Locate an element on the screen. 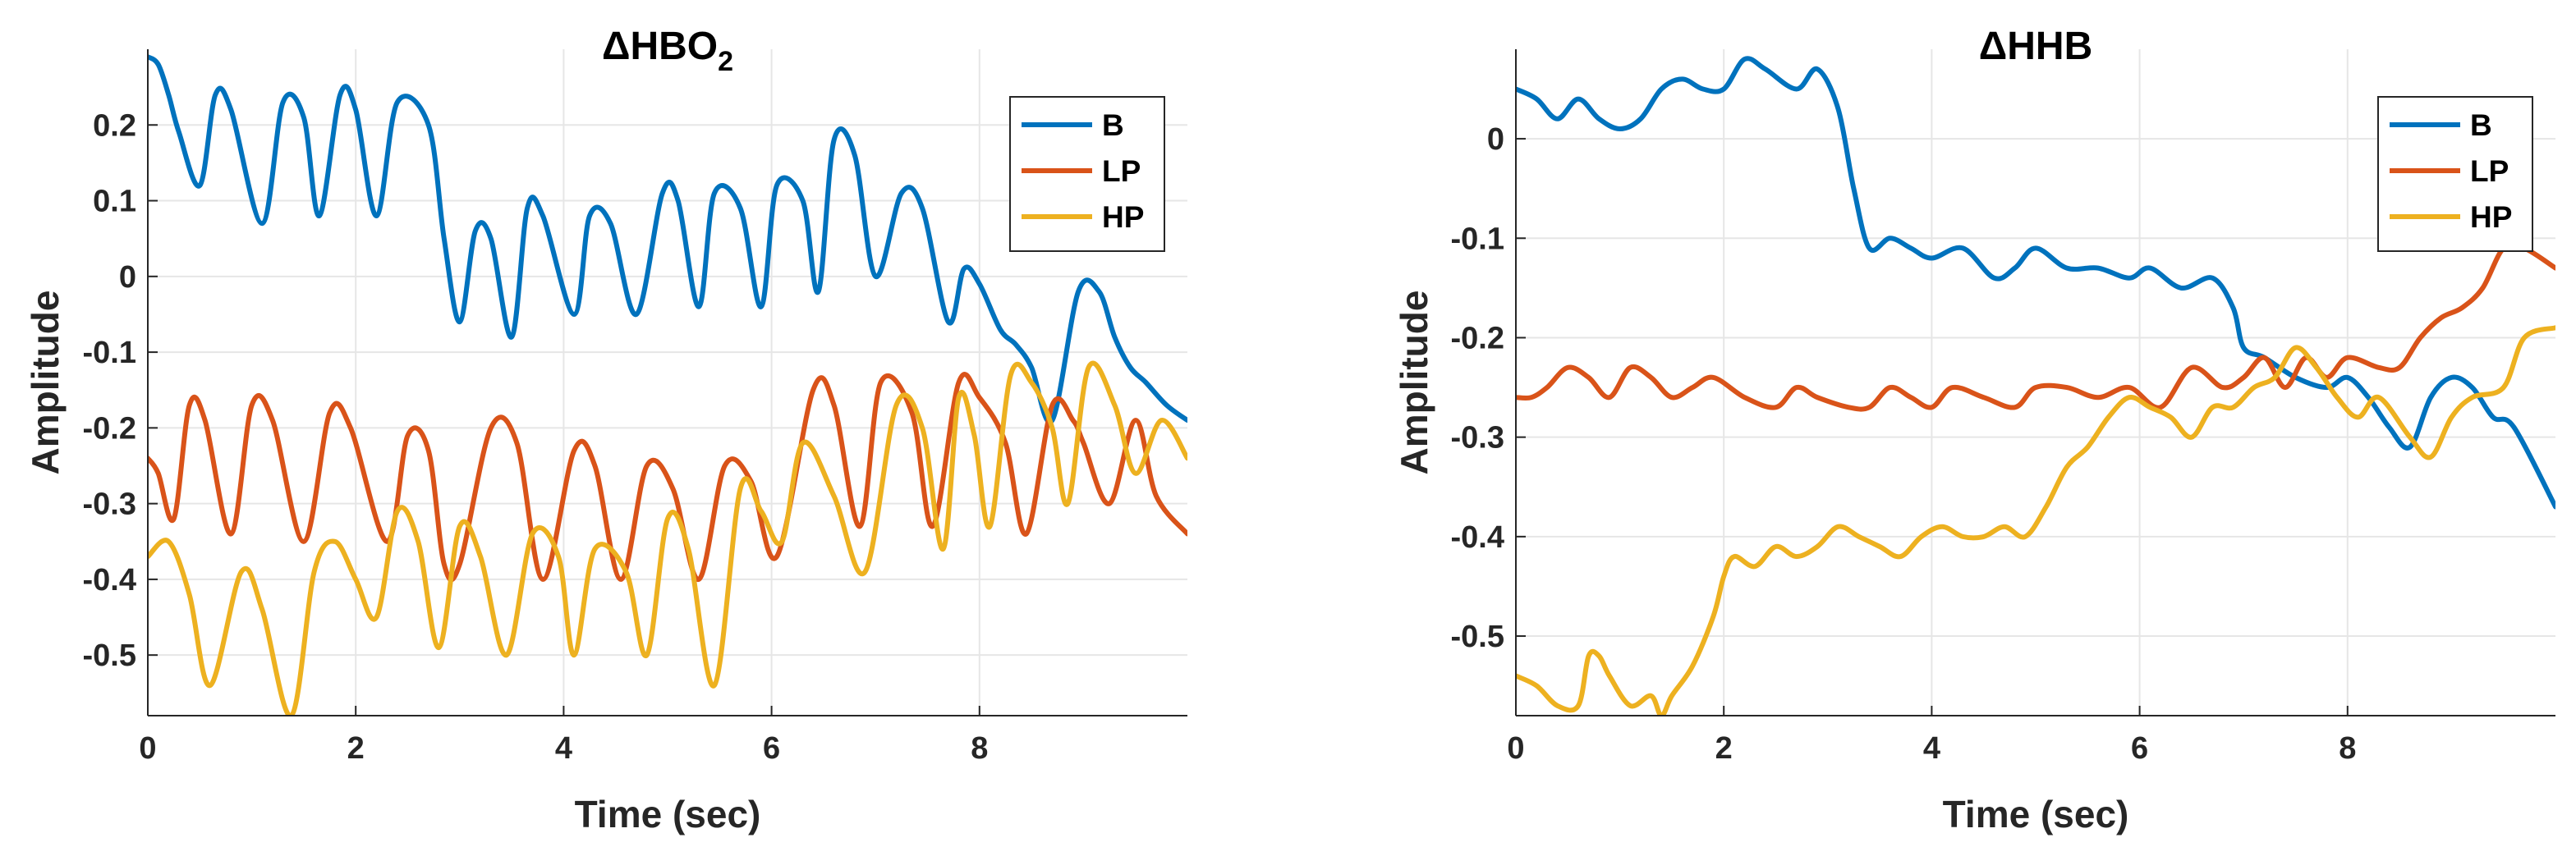  chart-title: ΔHBO2 is located at coordinates (667, 51).